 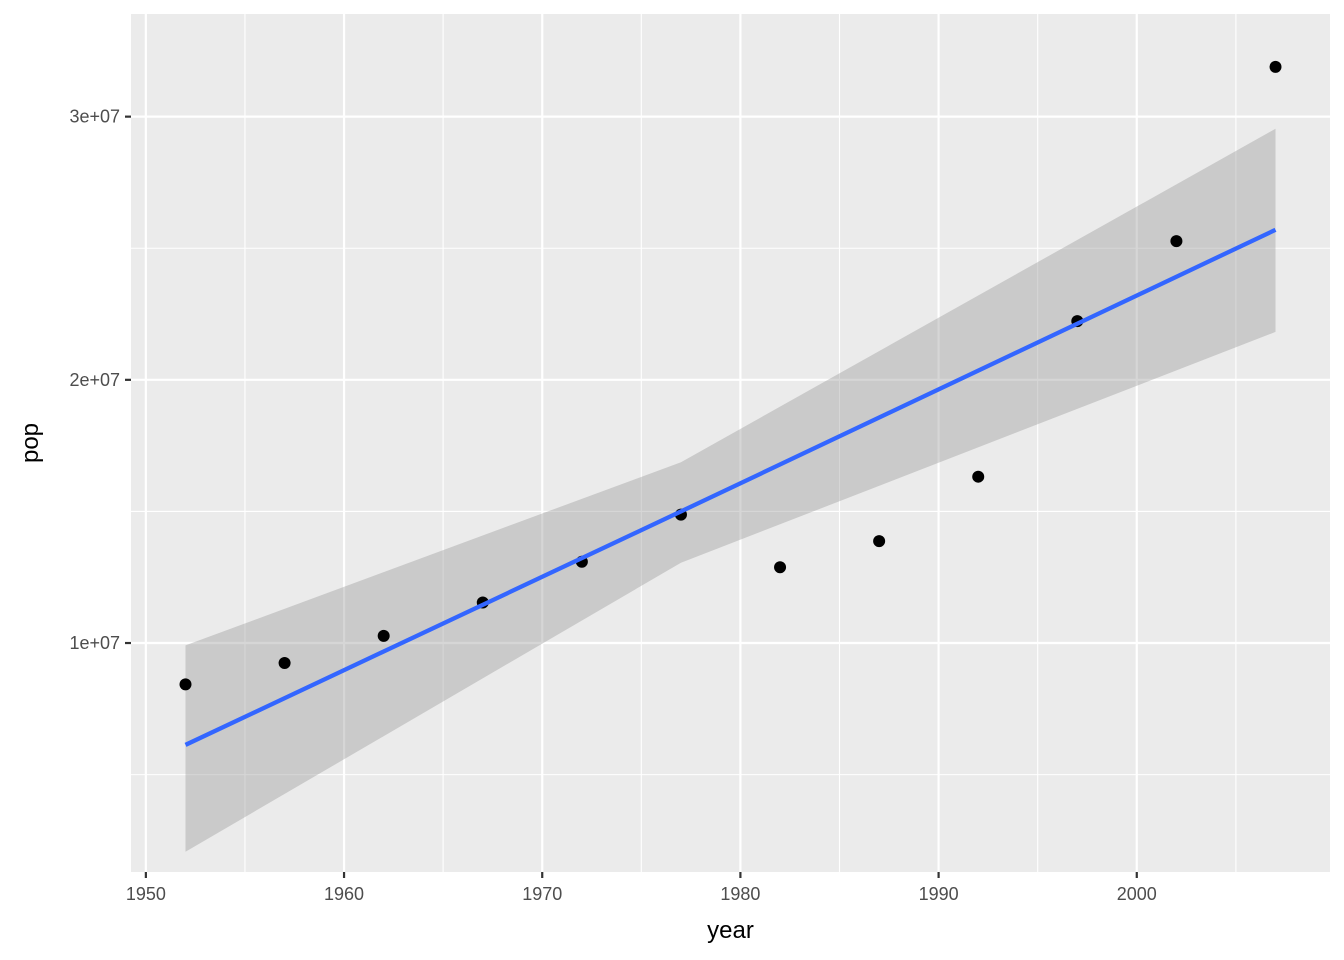 I want to click on y-tick-label: 1e+07, so click(x=94, y=643).